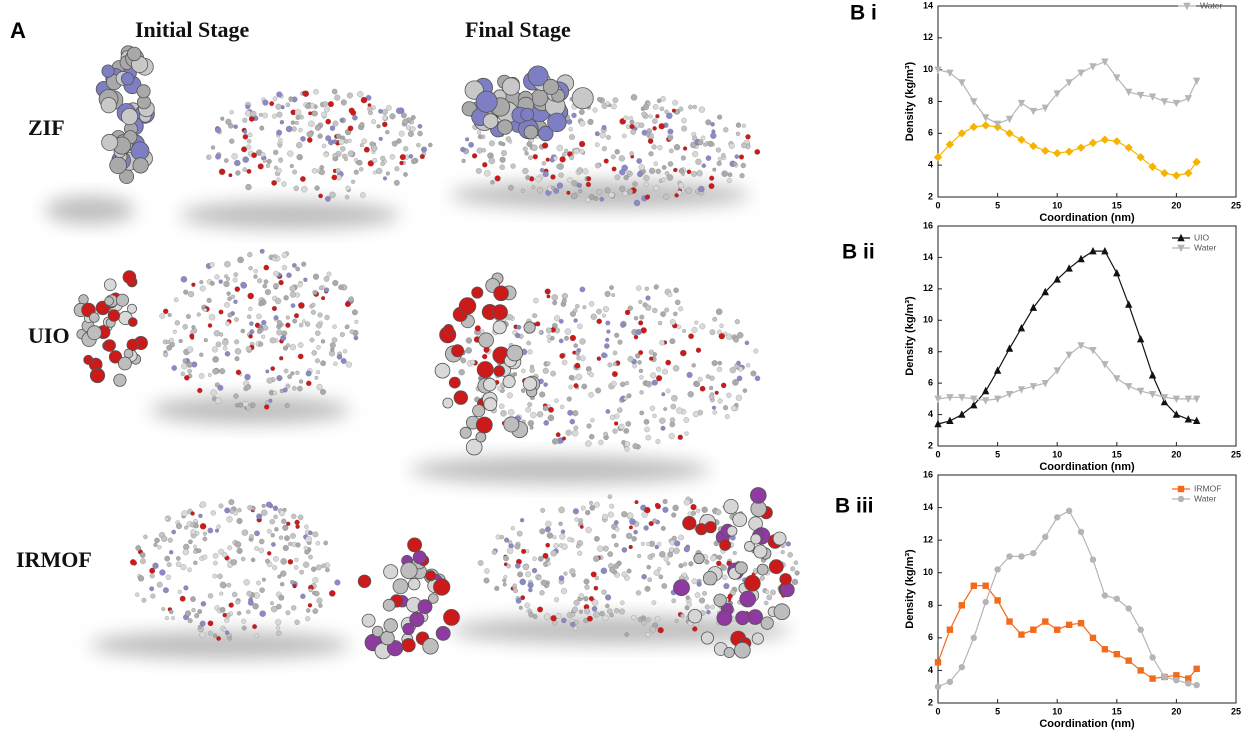 The height and width of the screenshot is (733, 1242). Describe the element at coordinates (1181, 237) in the screenshot. I see `legend-marker` at that location.